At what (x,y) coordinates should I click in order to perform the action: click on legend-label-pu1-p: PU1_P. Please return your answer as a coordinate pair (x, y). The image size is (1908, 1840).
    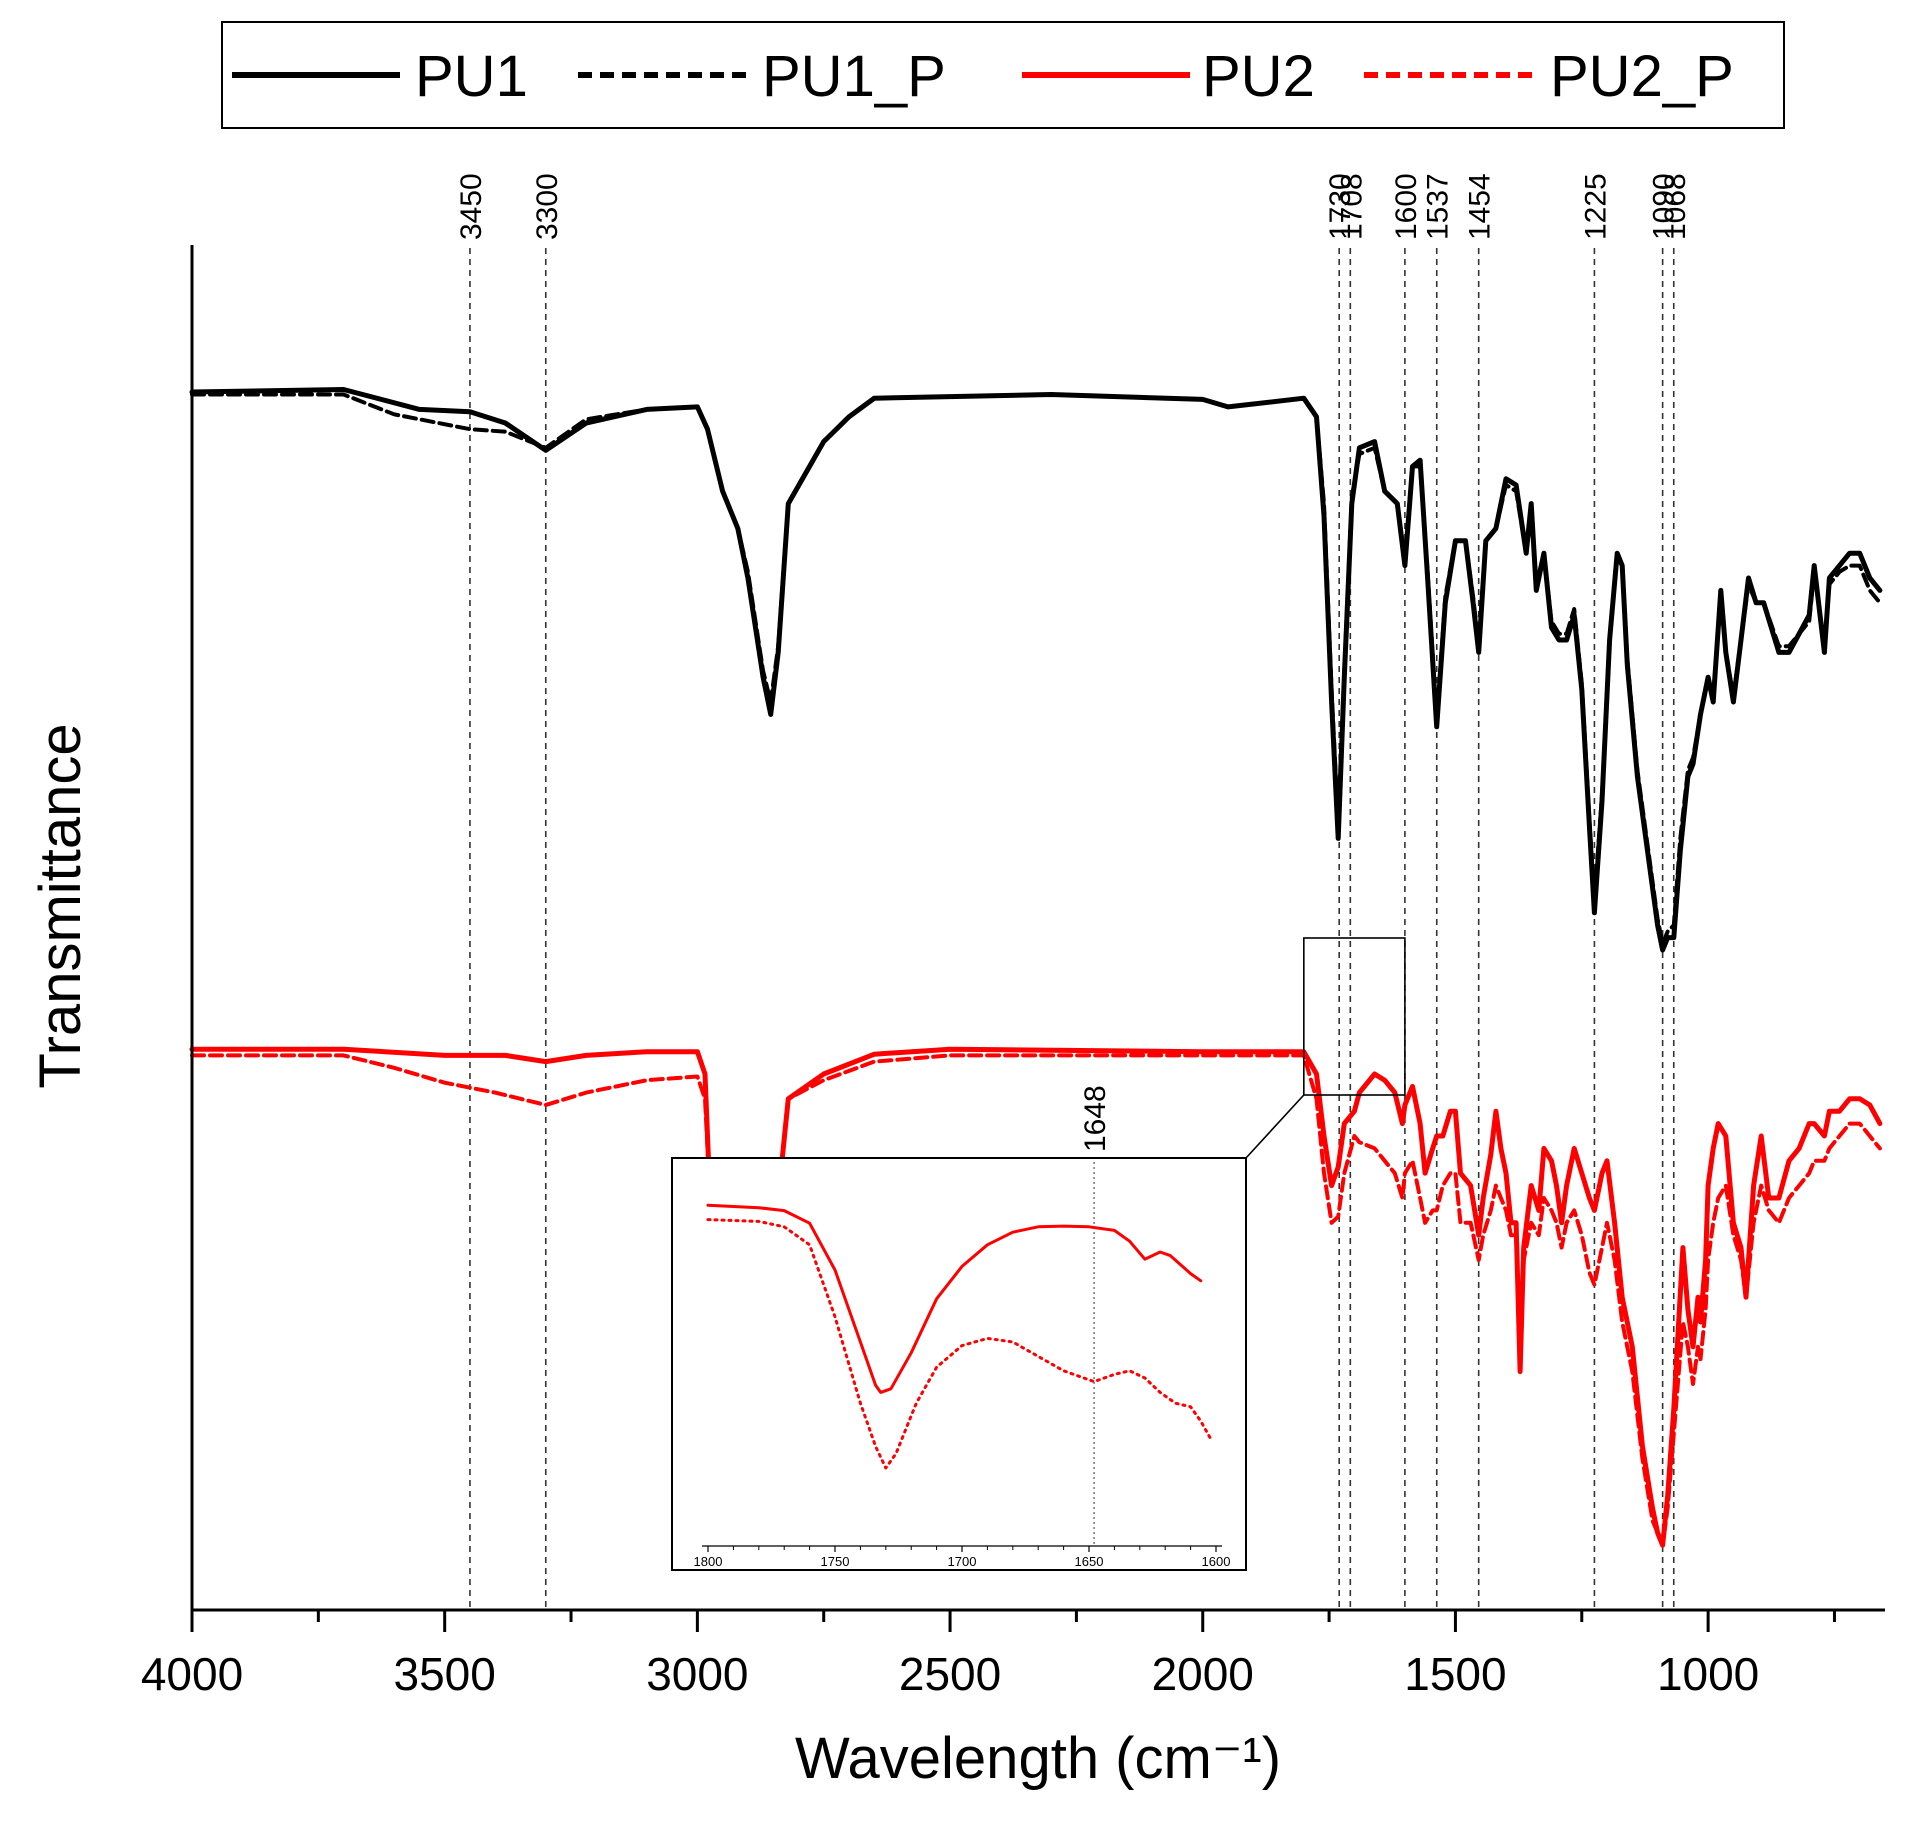
    Looking at the image, I should click on (854, 76).